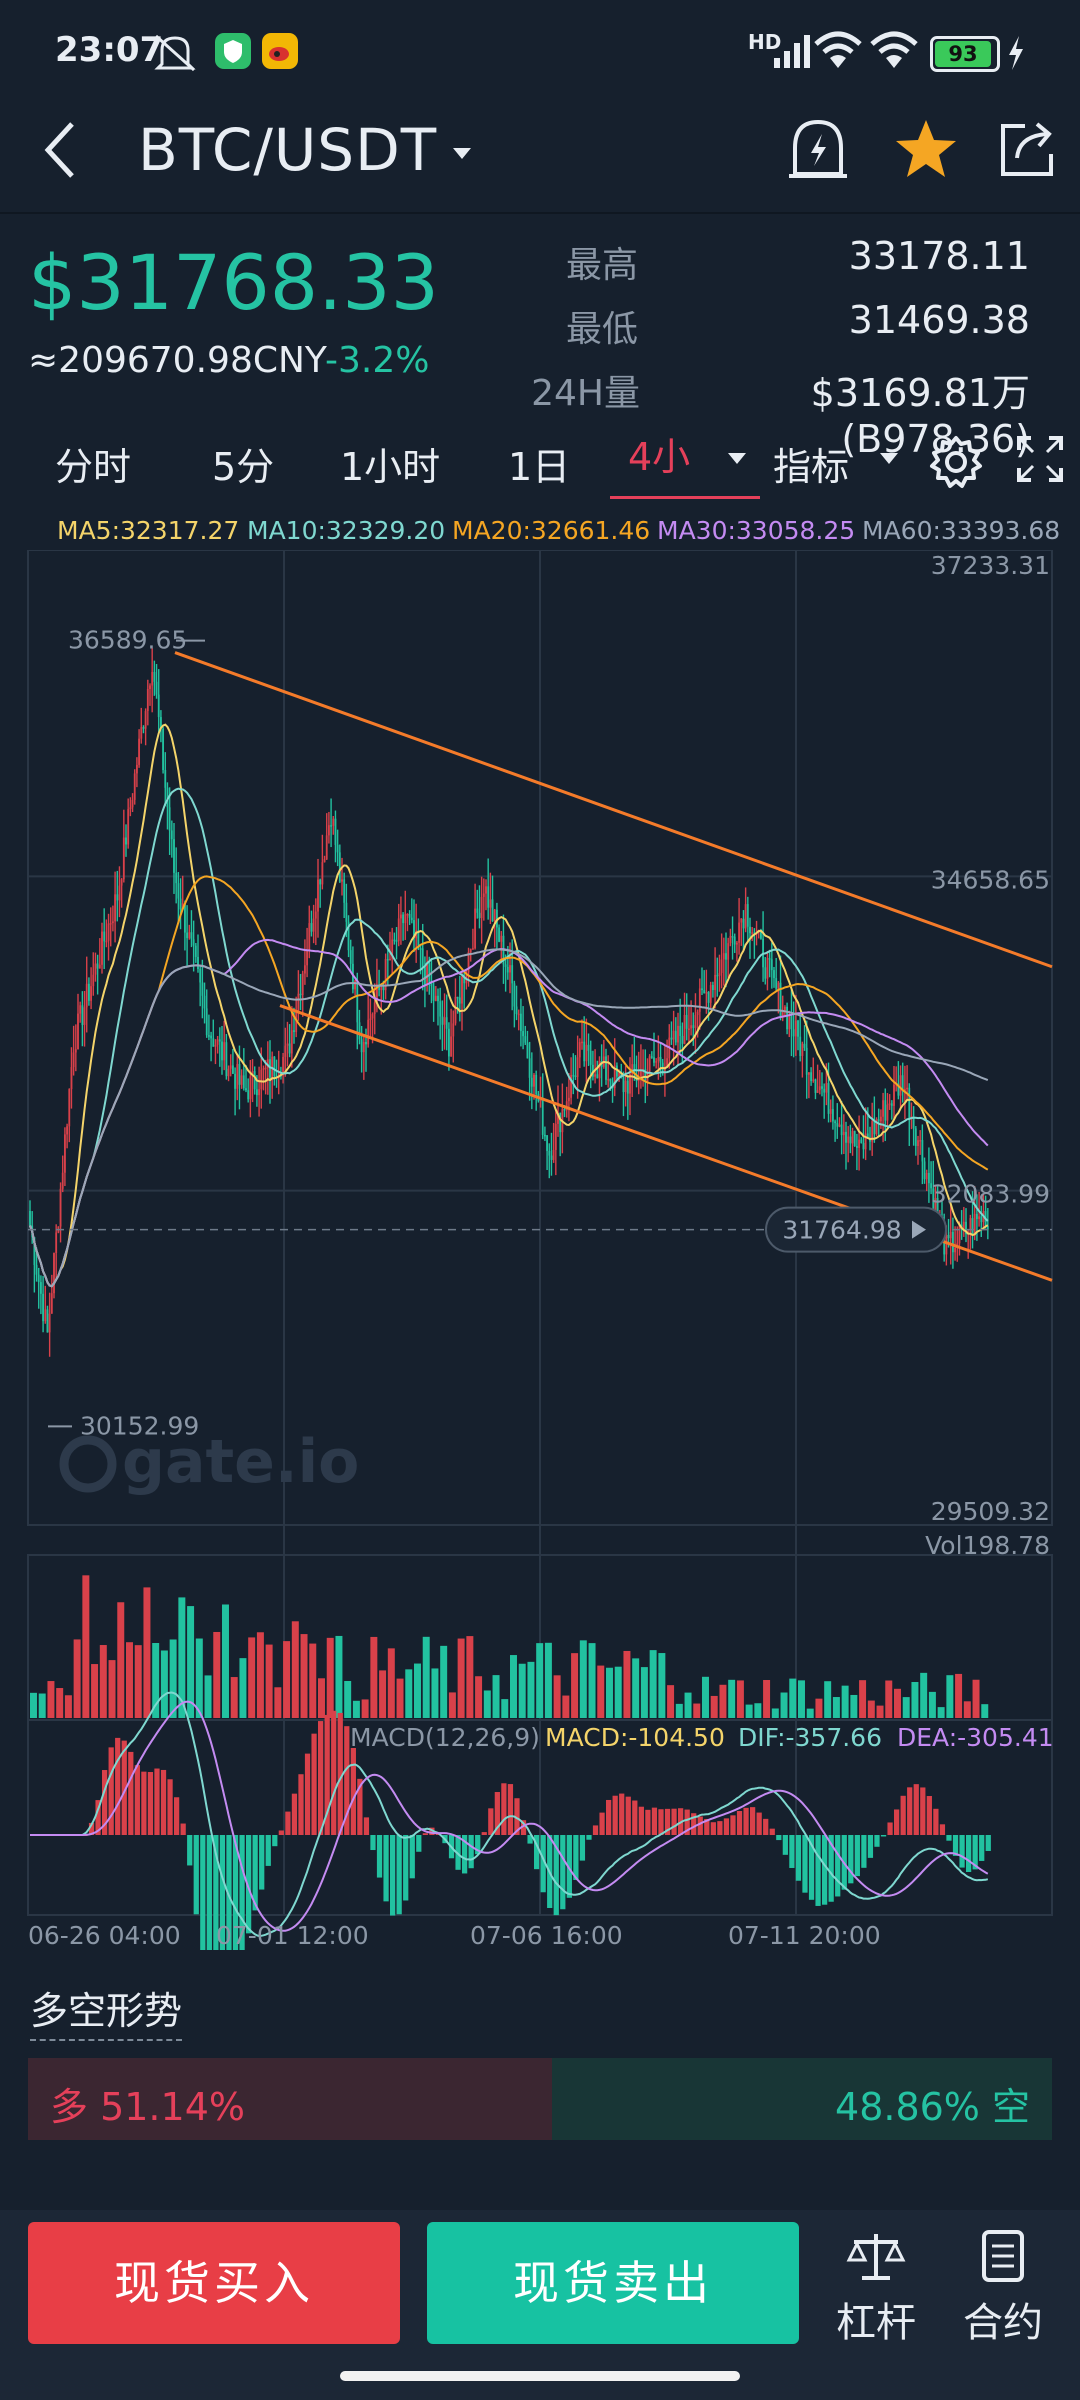  I want to click on pair-selector: BTC/USDT, so click(305, 150).